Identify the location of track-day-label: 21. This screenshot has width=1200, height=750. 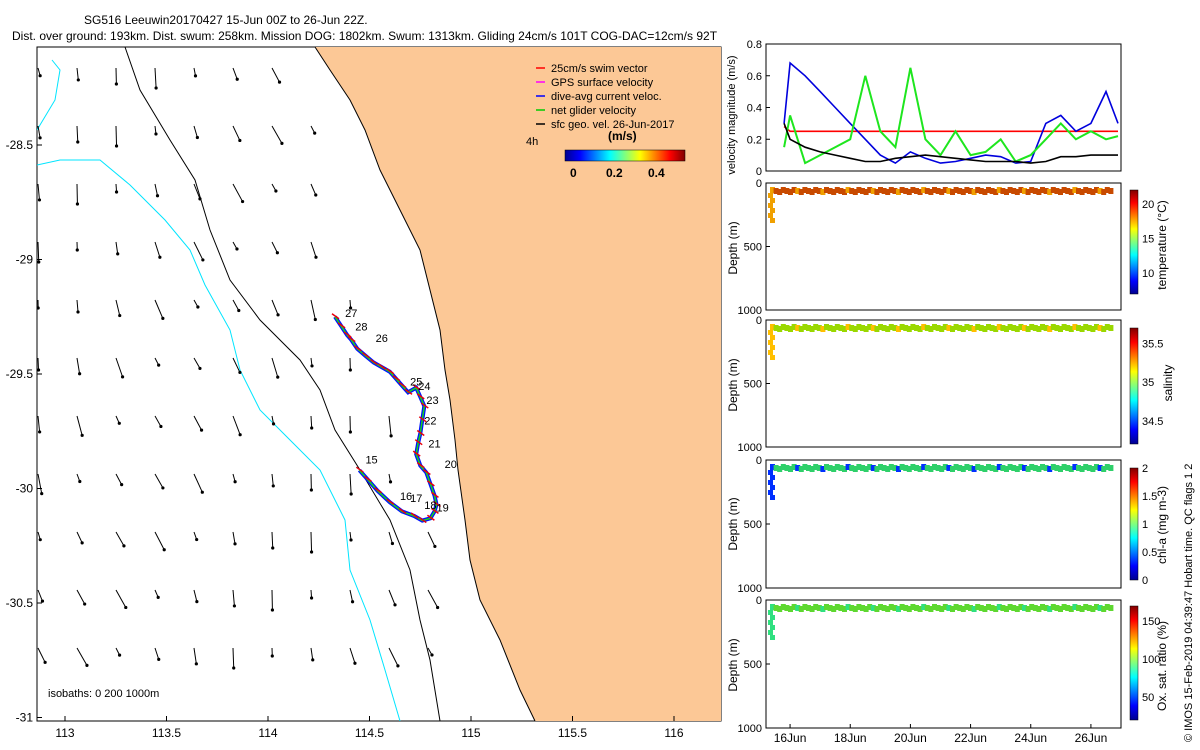
(434, 444).